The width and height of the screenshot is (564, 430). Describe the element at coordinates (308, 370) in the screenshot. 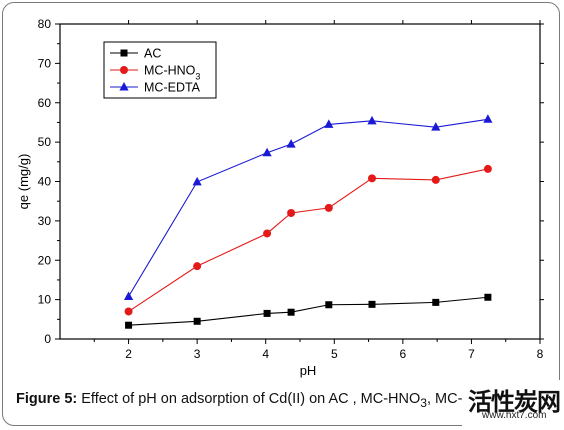

I see `x-axis-label: pH` at that location.